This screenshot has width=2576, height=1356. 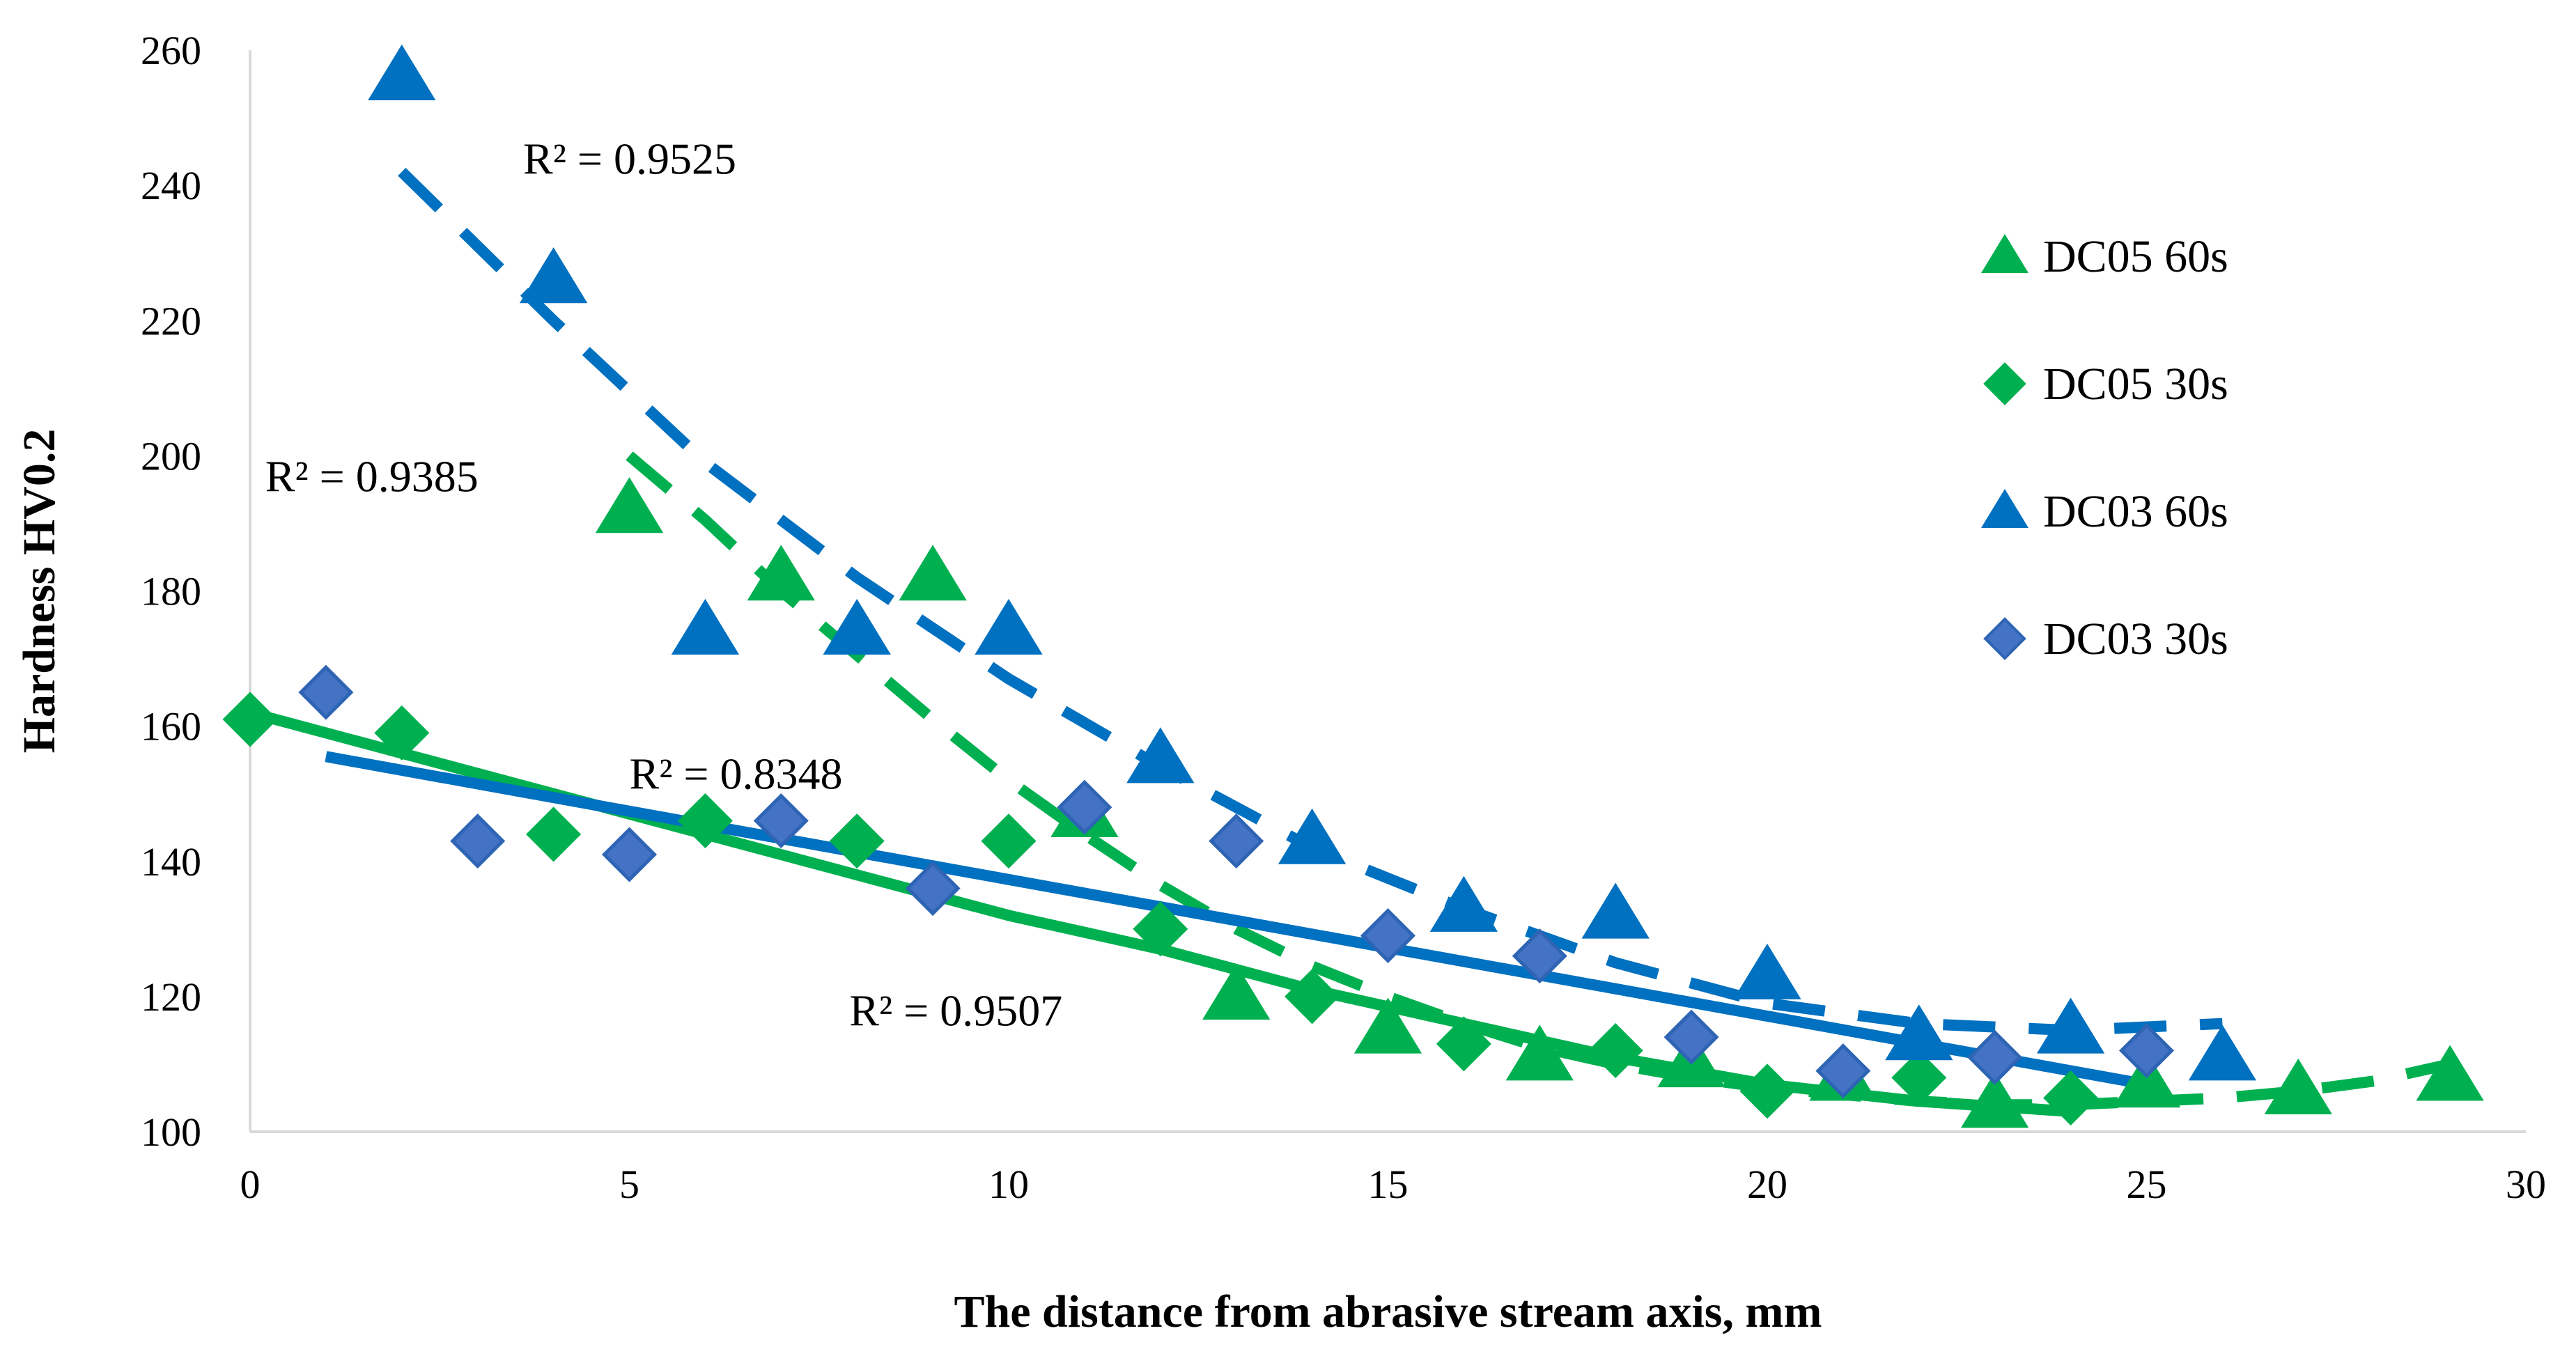 I want to click on legend-marker-dc05-60s, so click(x=2004, y=253).